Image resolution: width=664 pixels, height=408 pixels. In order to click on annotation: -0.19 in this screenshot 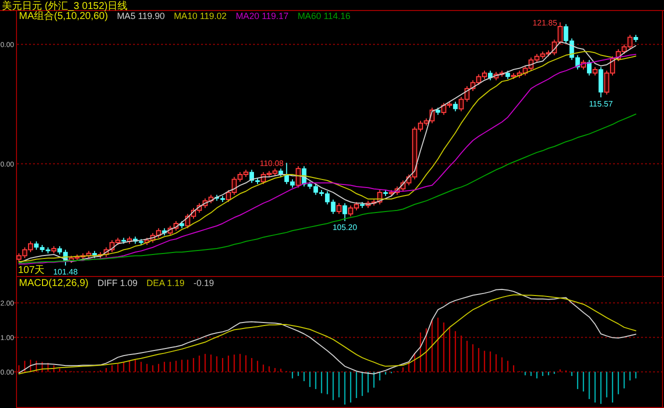, I will do `click(204, 283)`.